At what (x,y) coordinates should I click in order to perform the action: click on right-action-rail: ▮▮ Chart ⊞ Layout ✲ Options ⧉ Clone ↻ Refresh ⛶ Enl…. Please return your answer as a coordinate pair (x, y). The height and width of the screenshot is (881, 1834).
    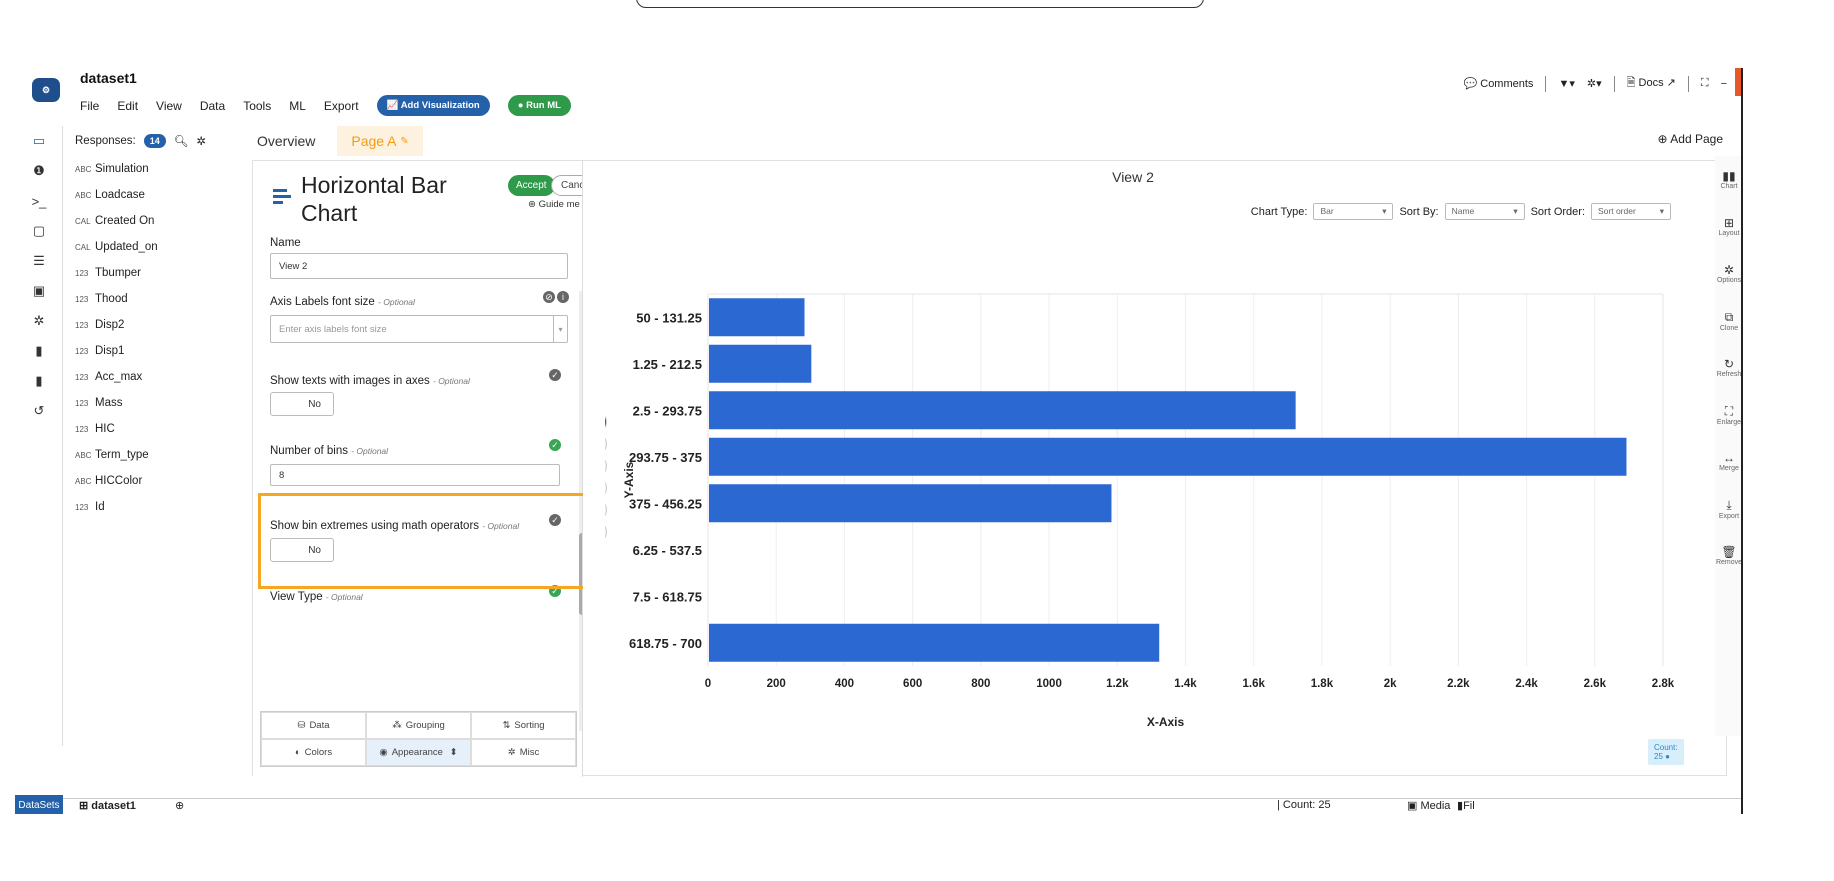
    Looking at the image, I should click on (1728, 446).